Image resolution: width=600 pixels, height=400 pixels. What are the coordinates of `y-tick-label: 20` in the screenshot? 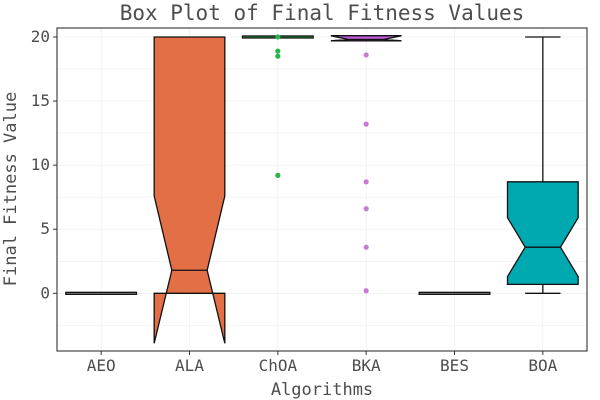 It's located at (40, 36).